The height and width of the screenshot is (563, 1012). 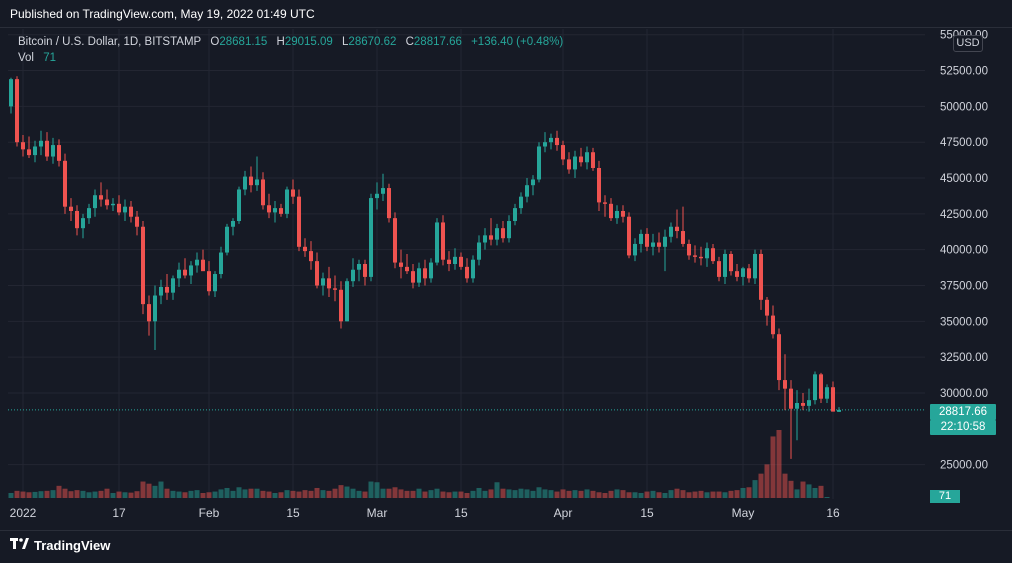 I want to click on symbol-title: Bitcoin / U.S. Dollar, 1D, BITSTAMP, so click(x=110, y=42).